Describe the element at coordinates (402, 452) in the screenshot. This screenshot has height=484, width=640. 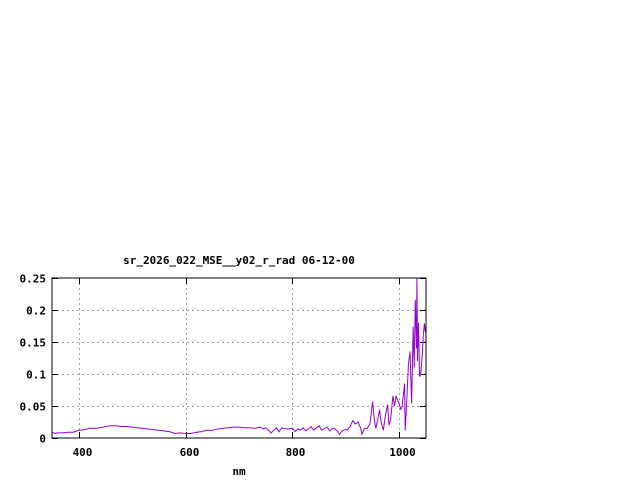
I see `x-tick-label: 1000` at that location.